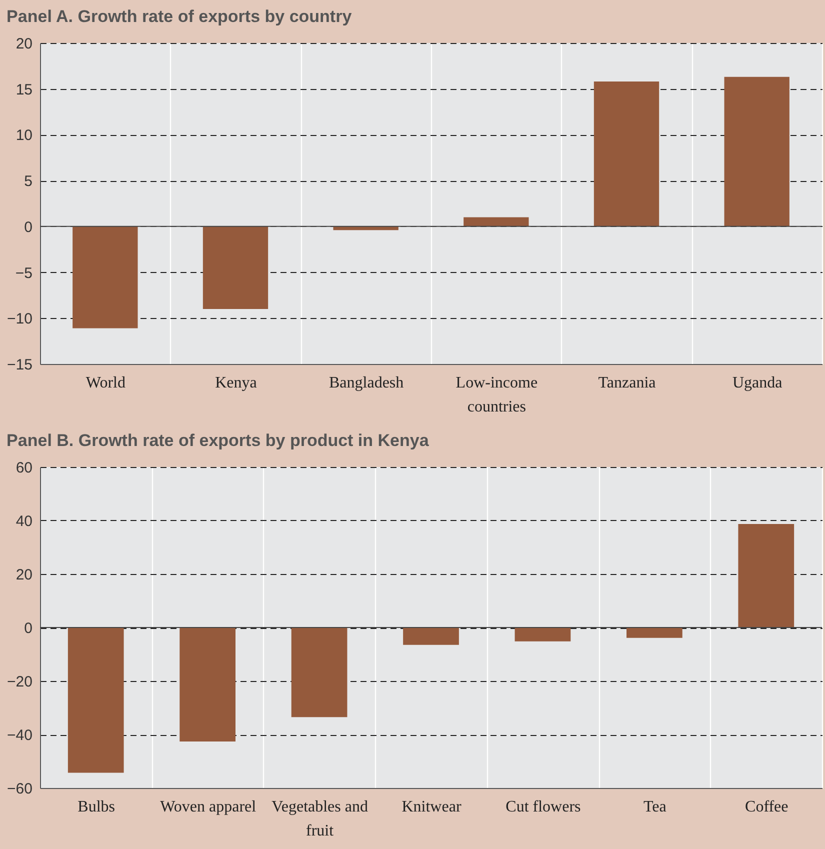  Describe the element at coordinates (179, 16) in the screenshot. I see `chart-title: Panel A. Growth rate of exports by country` at that location.